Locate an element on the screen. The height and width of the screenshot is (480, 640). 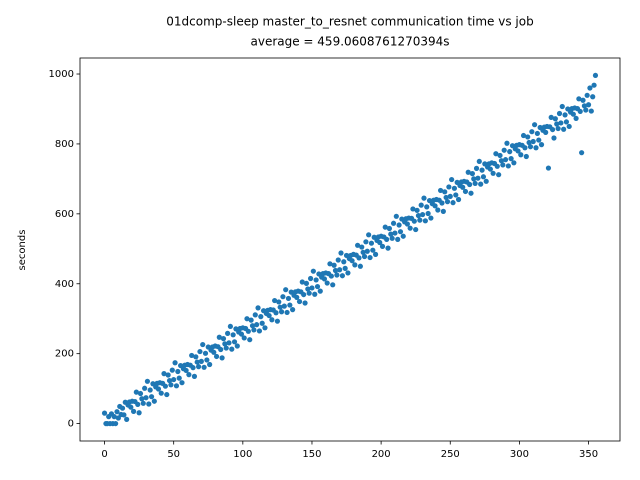
x-tick-label: 350 is located at coordinates (588, 454).